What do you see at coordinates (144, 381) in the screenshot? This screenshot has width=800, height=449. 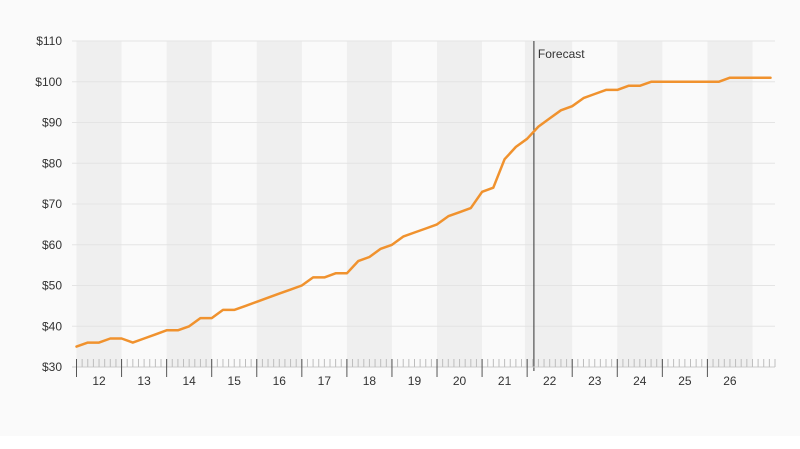 I see `x-tick-label: 13` at bounding box center [144, 381].